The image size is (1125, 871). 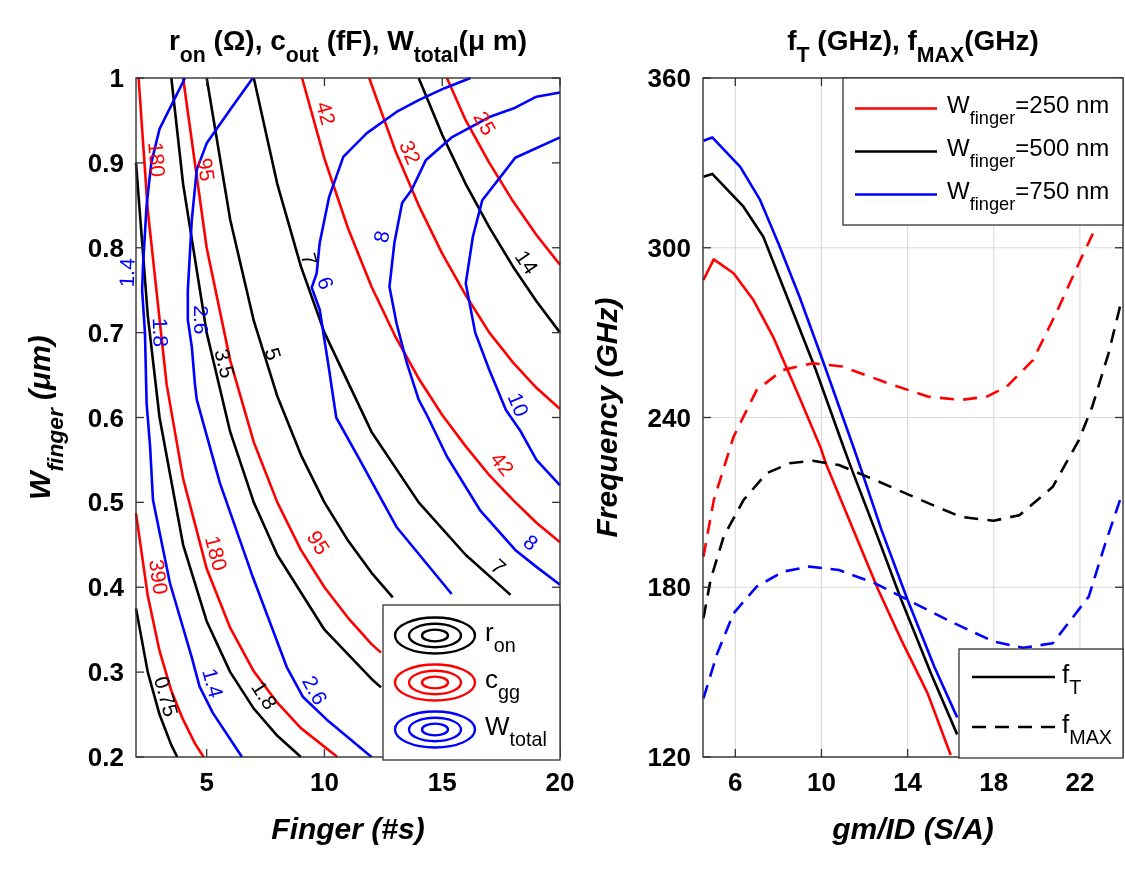 What do you see at coordinates (518, 404) in the screenshot?
I see `annotation: 10` at bounding box center [518, 404].